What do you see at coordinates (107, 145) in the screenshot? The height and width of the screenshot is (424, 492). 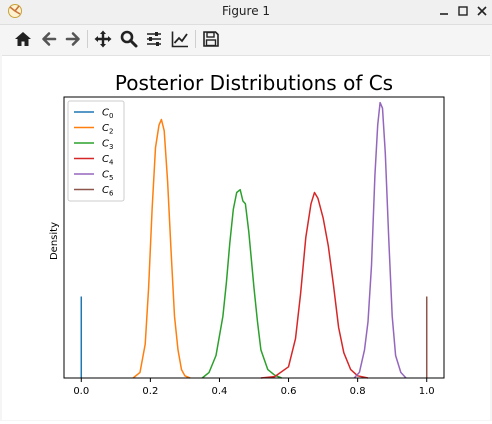 I see `legend-label: C3` at bounding box center [107, 145].